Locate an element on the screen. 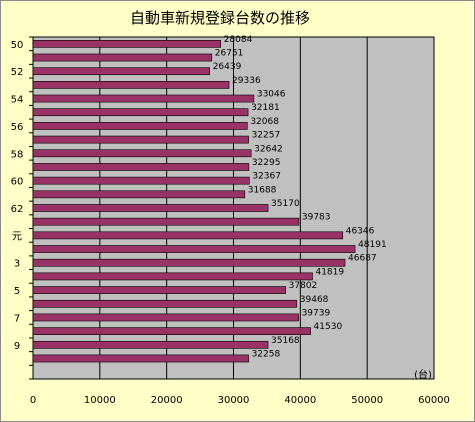  y-tick-label: 62 is located at coordinates (17, 209).